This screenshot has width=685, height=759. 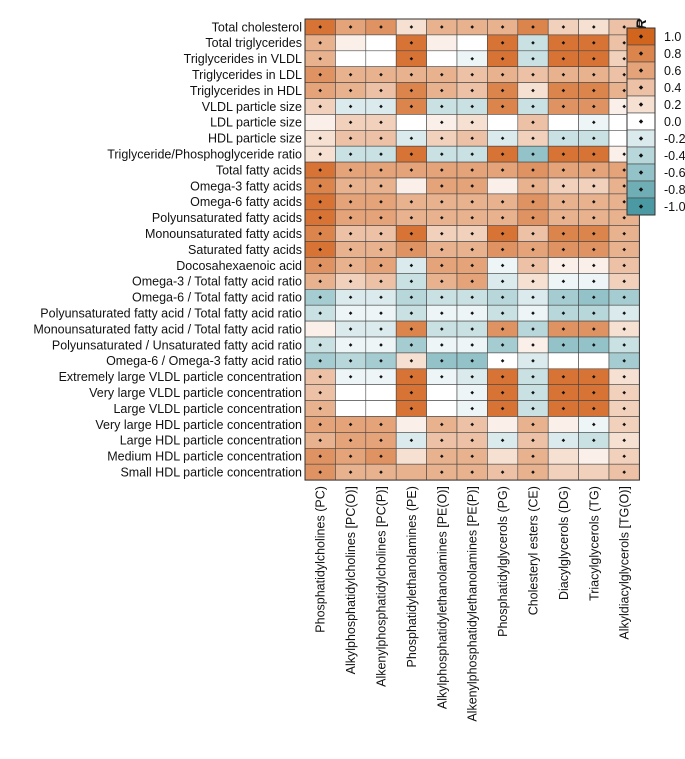 What do you see at coordinates (245, 250) in the screenshot?
I see `row-label: Saturated fatty acids` at bounding box center [245, 250].